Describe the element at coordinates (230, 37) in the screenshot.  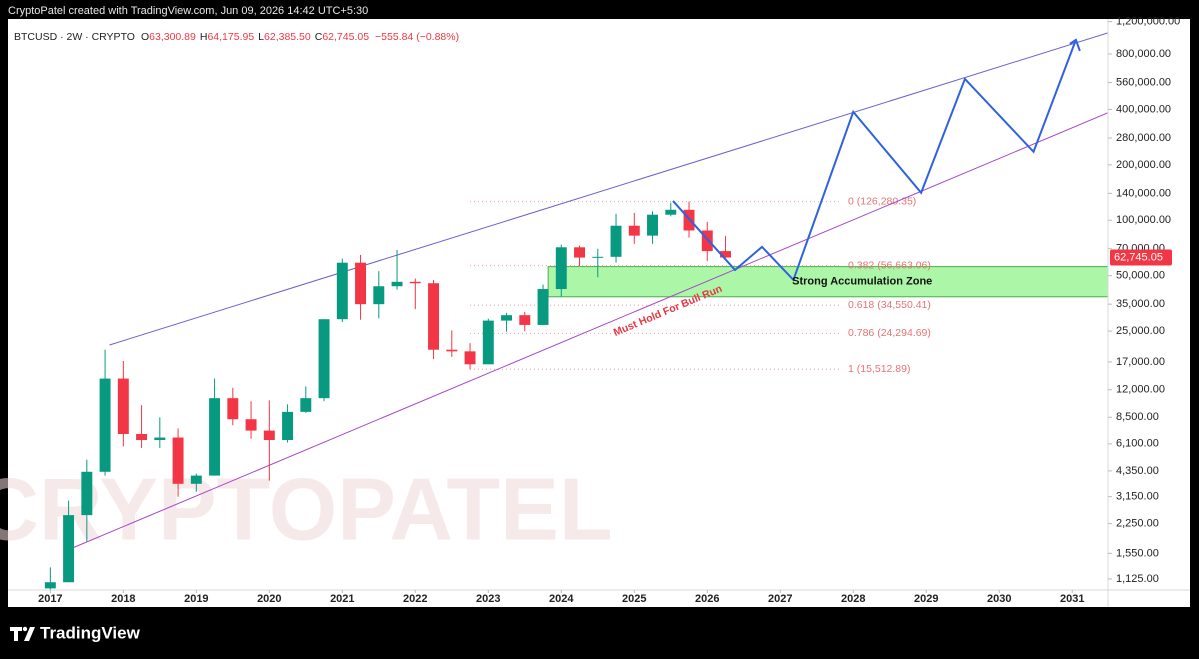
I see `ohlc-value: 64,175.95` at that location.